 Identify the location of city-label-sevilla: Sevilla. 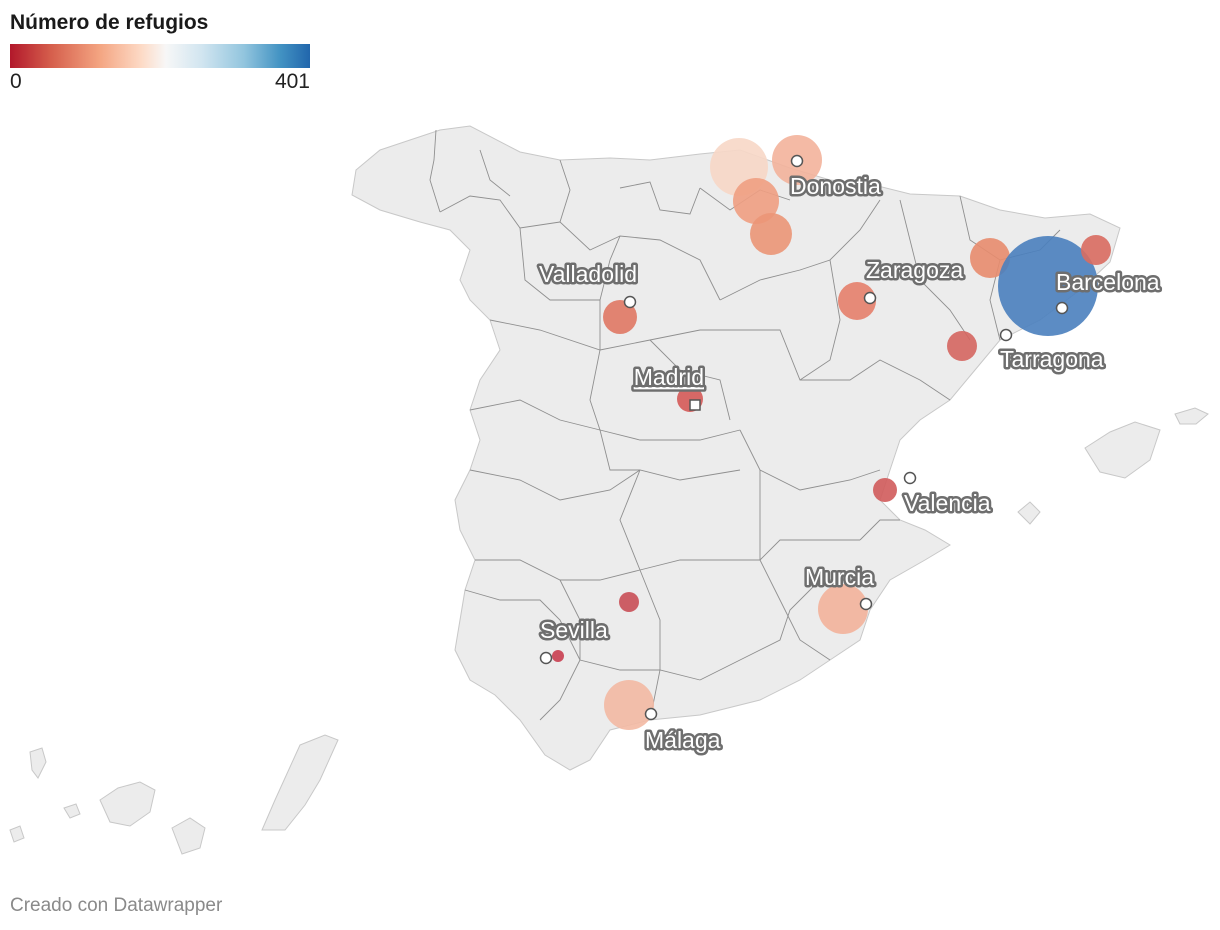
(574, 630).